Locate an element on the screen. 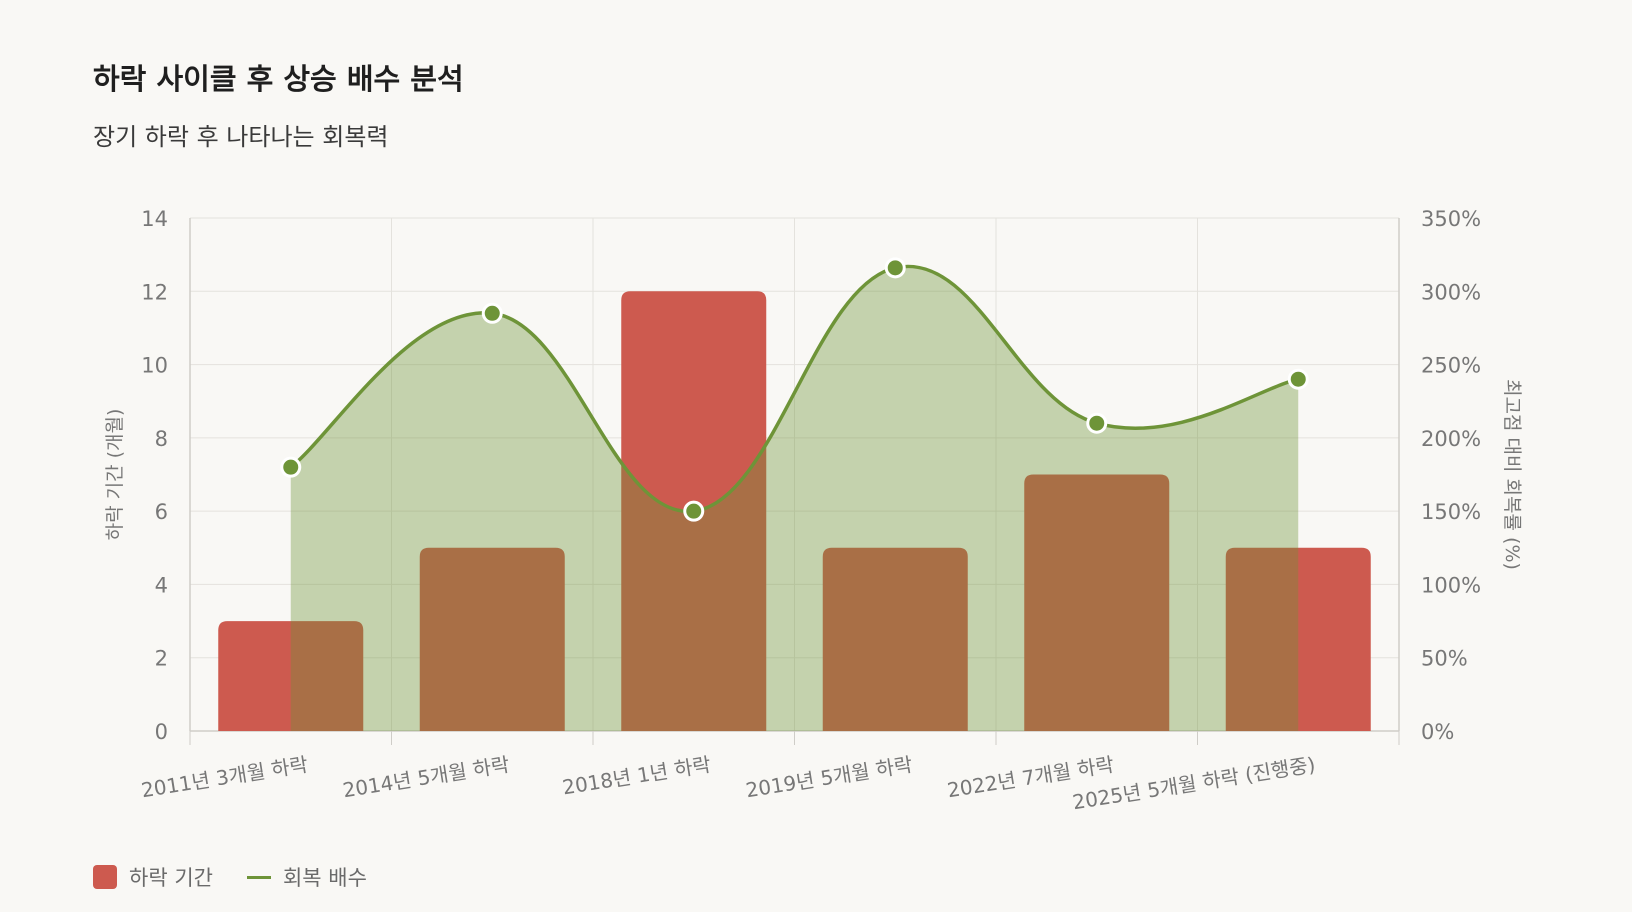 The image size is (1632, 912). y-tick-label: 8 is located at coordinates (161, 439).